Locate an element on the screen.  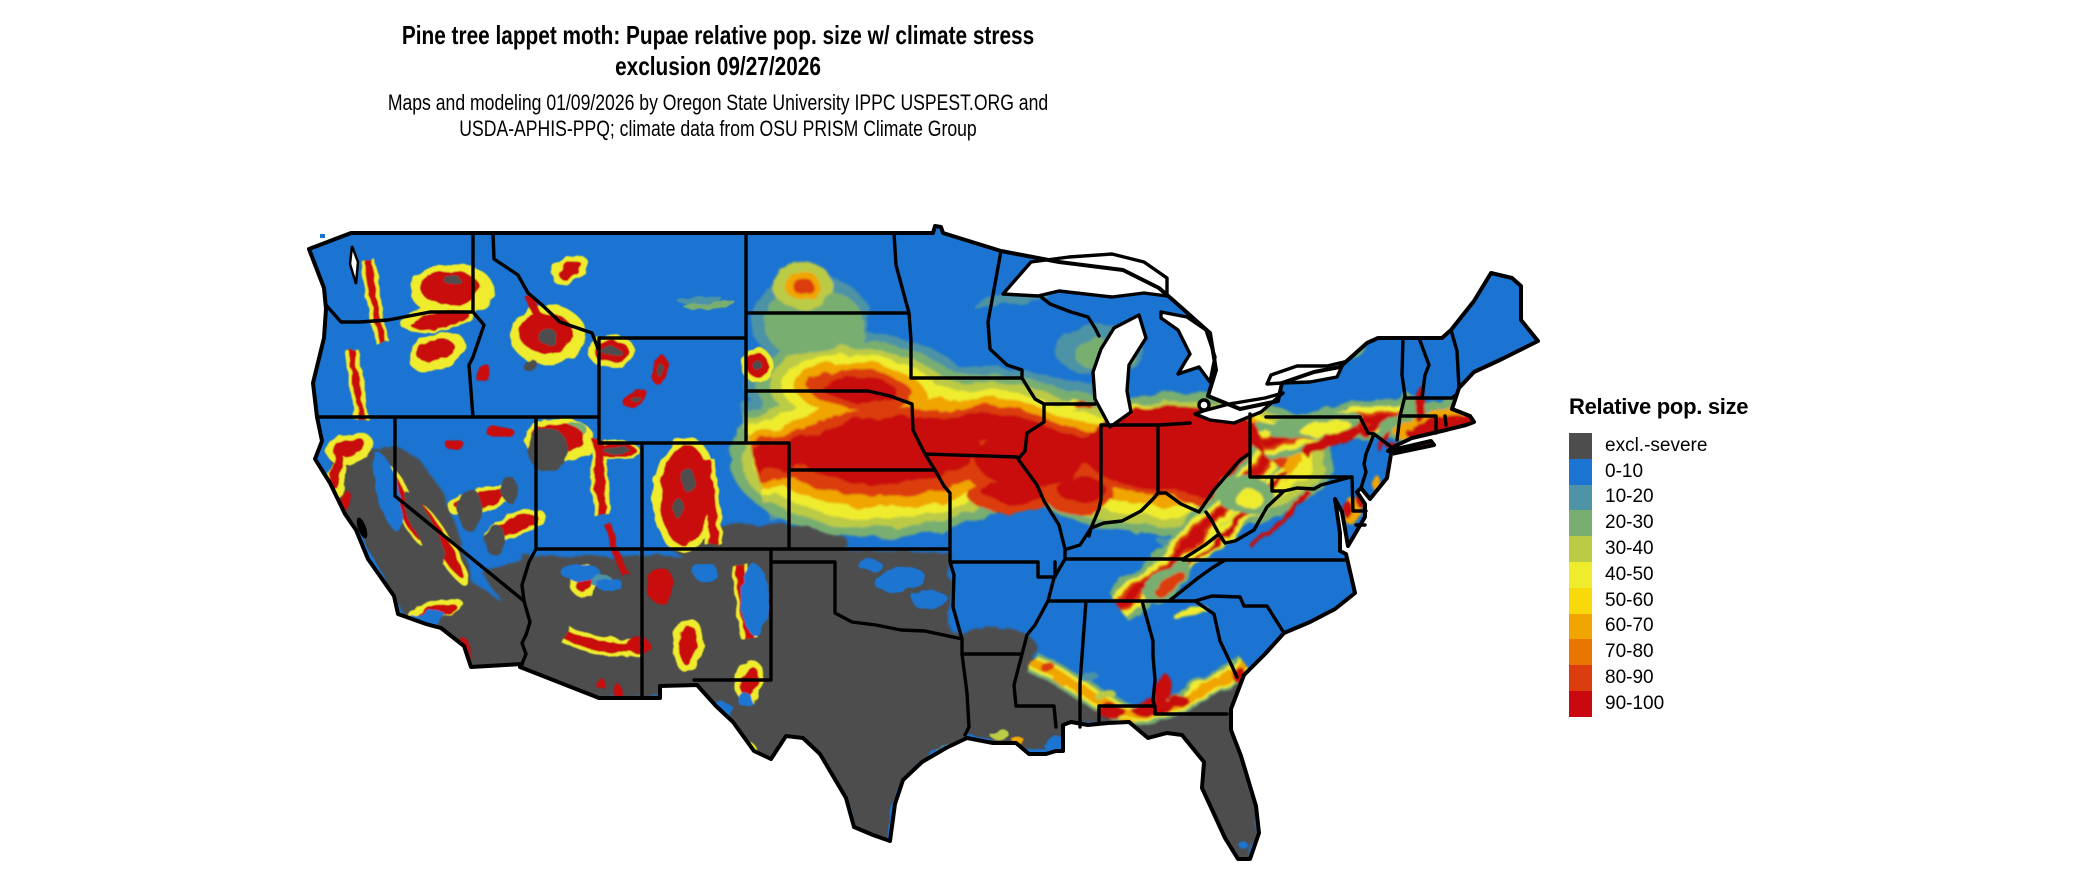
lake-michigan is located at coordinates (1119, 371).